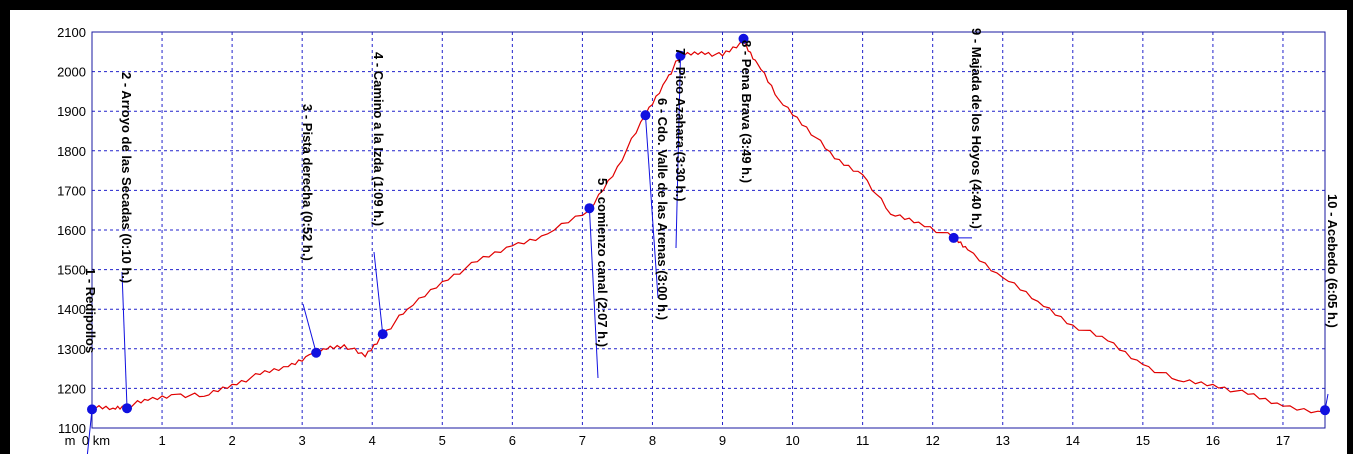 The height and width of the screenshot is (454, 1353). I want to click on waypoint-label: 2 - Arroyo de las Secadas (0:10 h.), so click(126, 177).